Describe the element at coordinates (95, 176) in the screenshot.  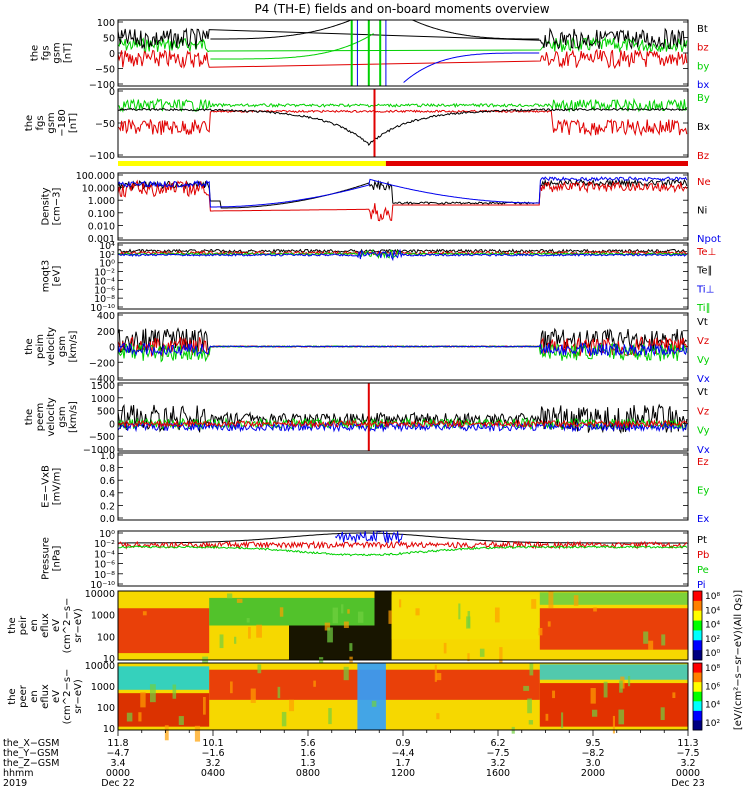
I see `tick-label: 100.000` at that location.